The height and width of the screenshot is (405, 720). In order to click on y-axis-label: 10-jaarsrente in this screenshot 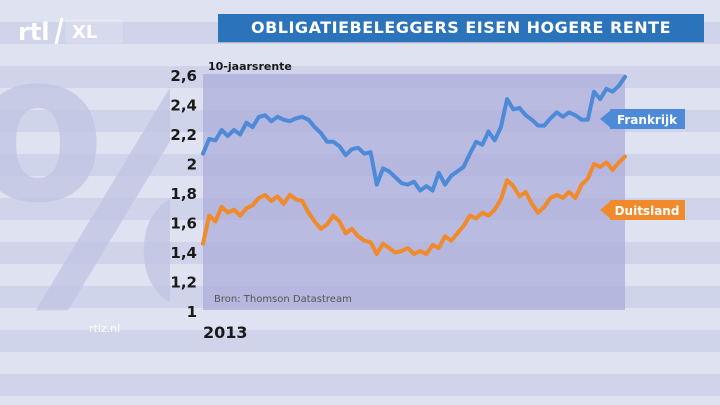, I will do `click(250, 66)`.